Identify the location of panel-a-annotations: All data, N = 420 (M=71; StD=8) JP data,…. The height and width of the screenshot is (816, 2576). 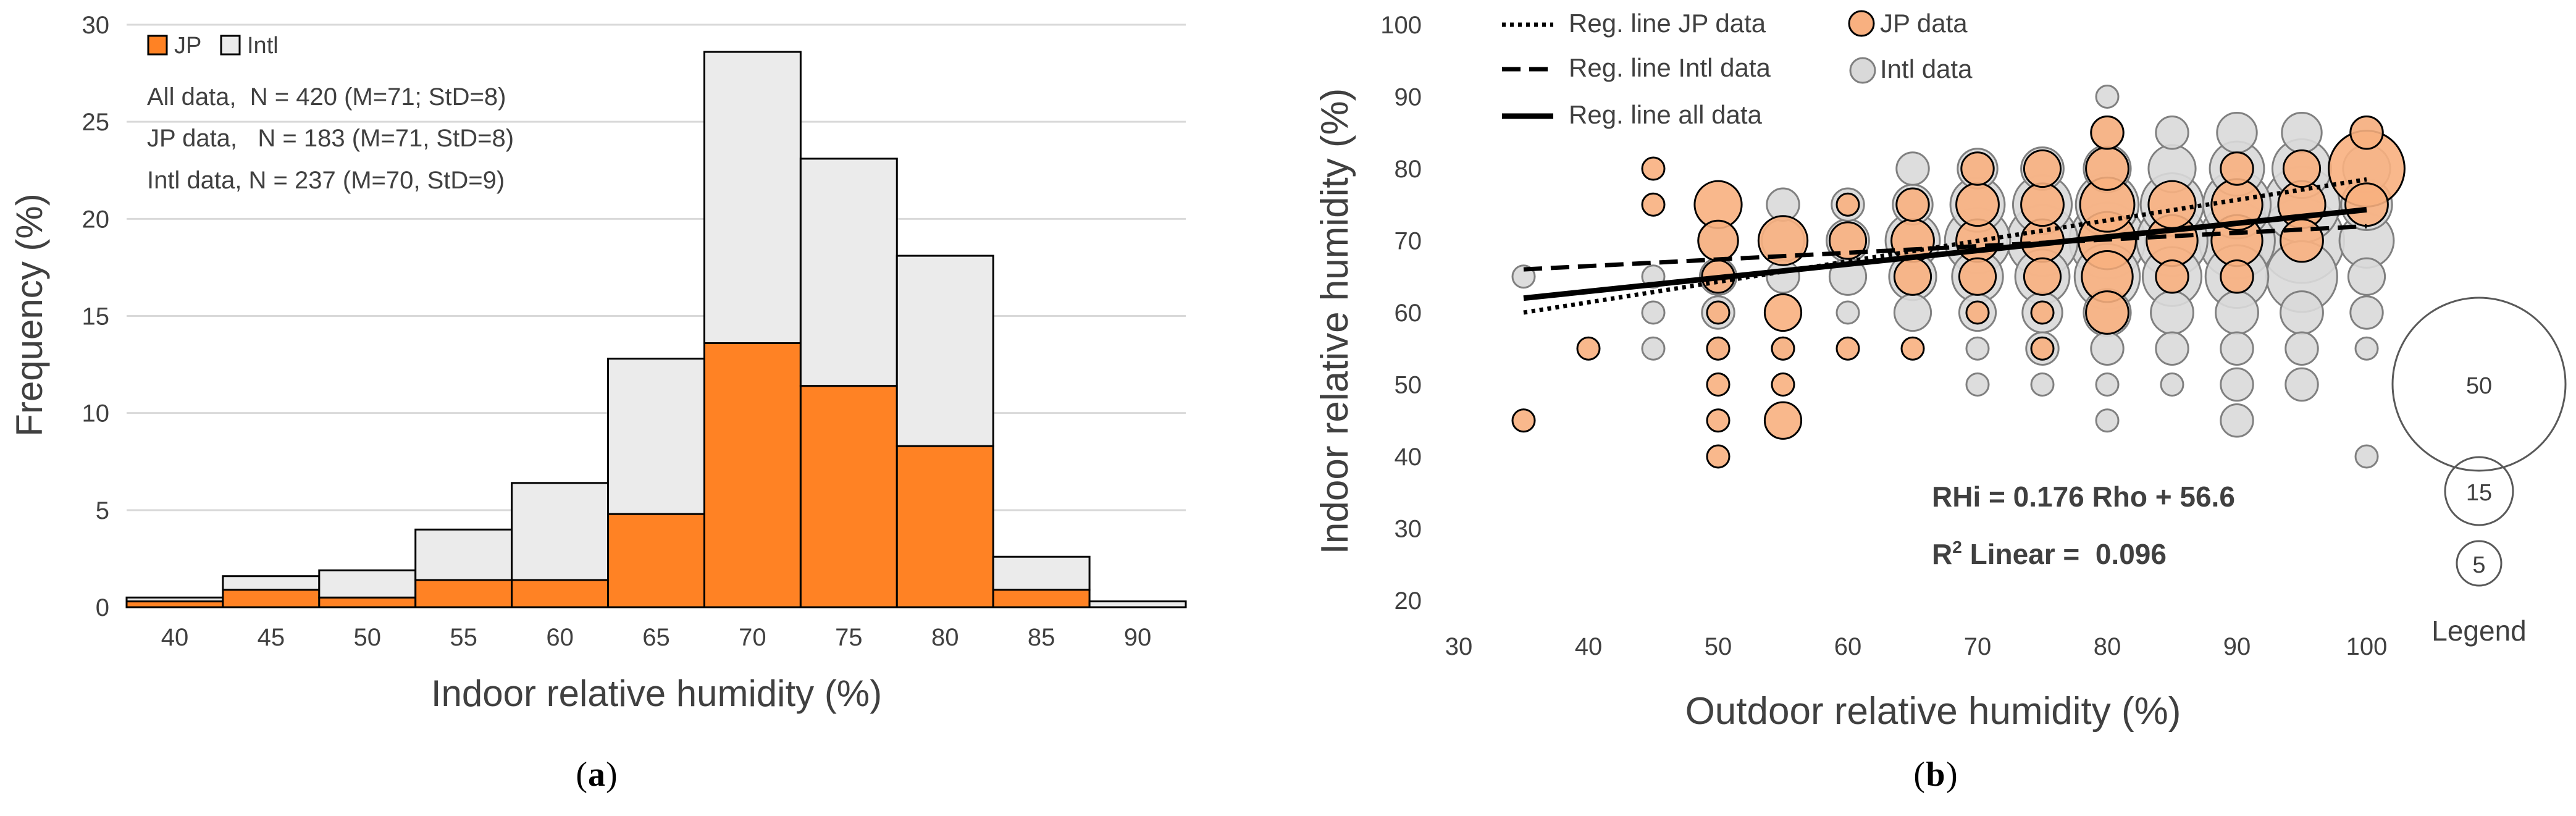
(330, 138).